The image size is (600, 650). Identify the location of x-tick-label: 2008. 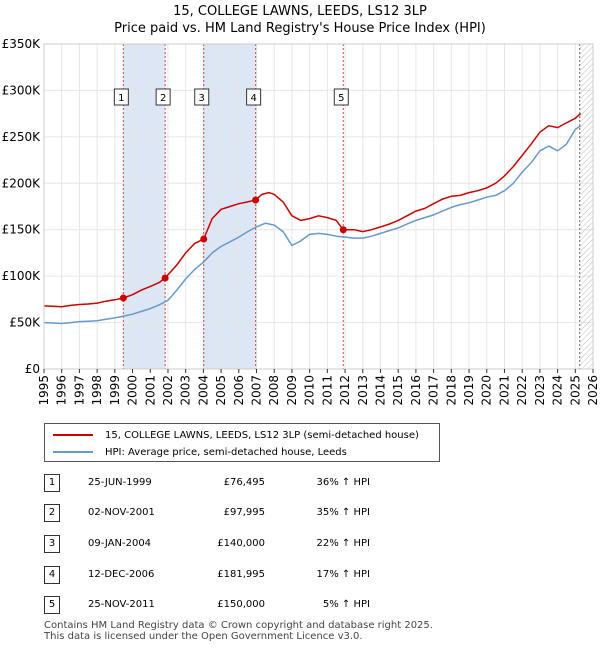
(274, 390).